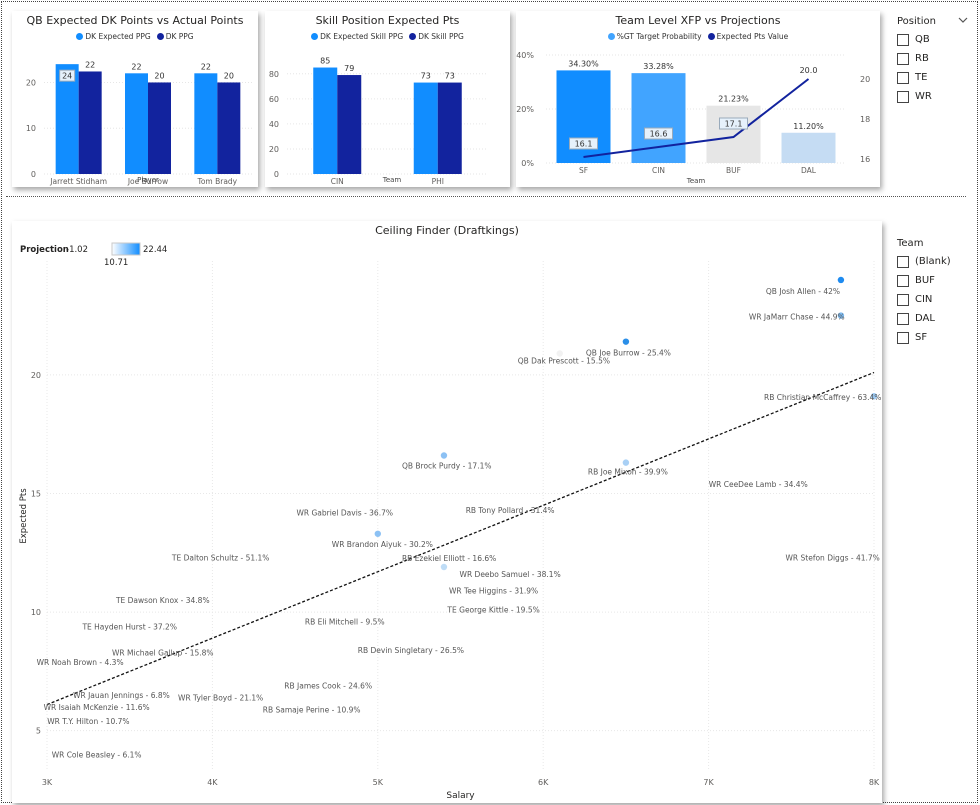  What do you see at coordinates (88, 721) in the screenshot?
I see `scatter-point-label: WR T.Y. Hilton - 10.7%` at bounding box center [88, 721].